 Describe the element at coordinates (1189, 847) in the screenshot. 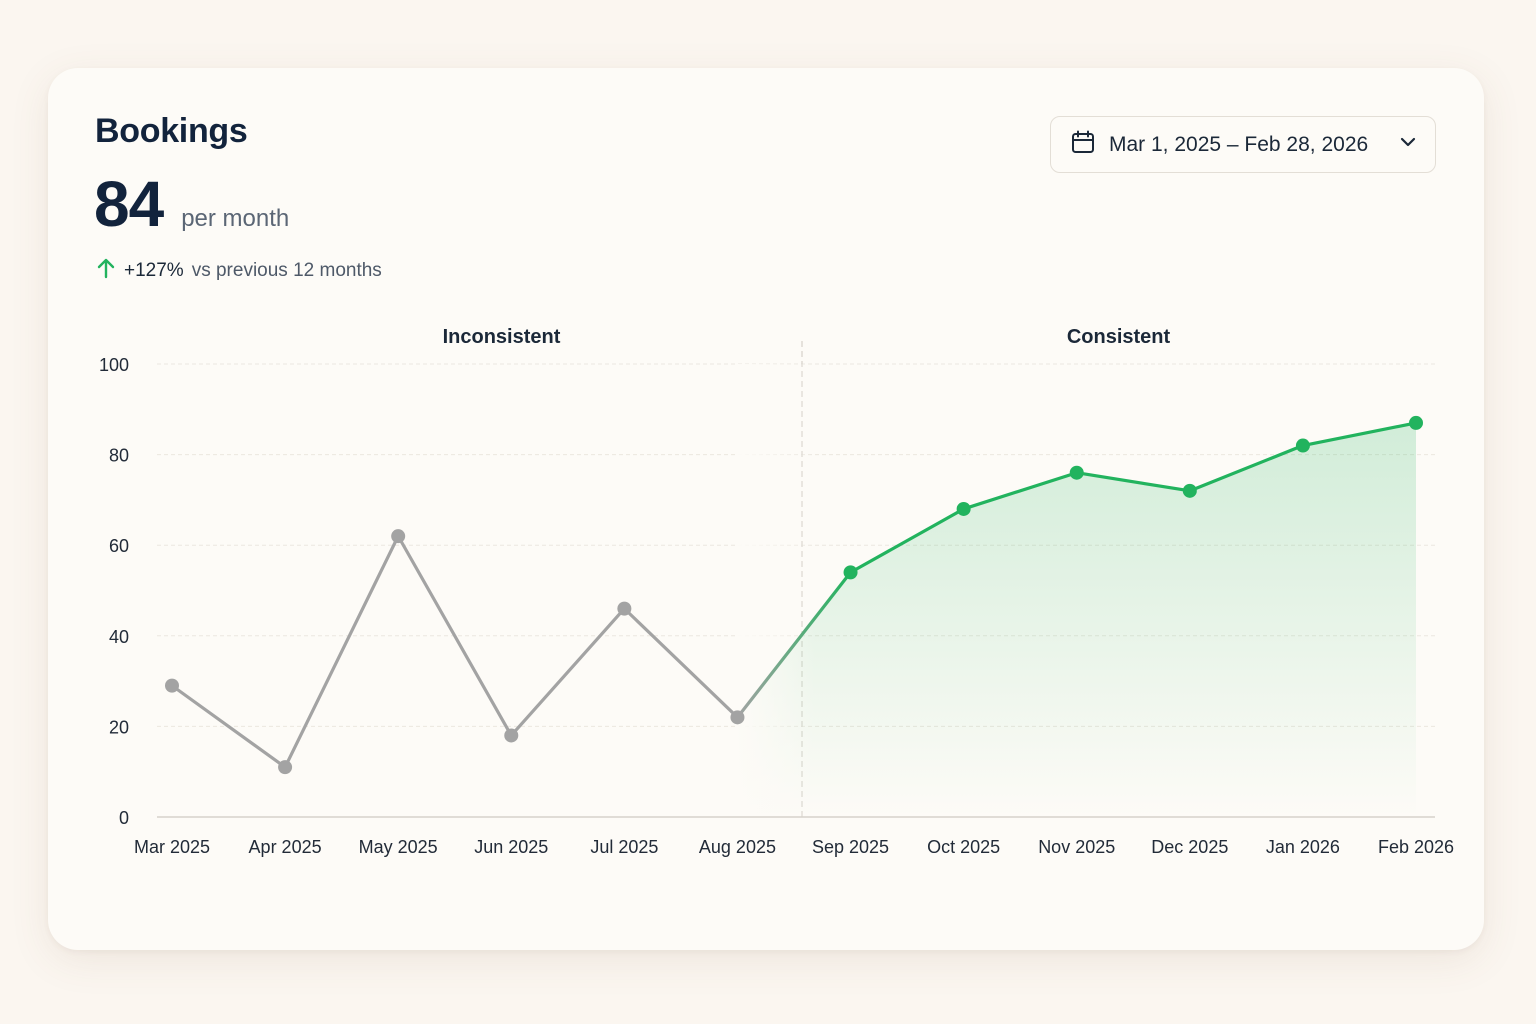

I see `x-tick-label: Dec 2025` at that location.